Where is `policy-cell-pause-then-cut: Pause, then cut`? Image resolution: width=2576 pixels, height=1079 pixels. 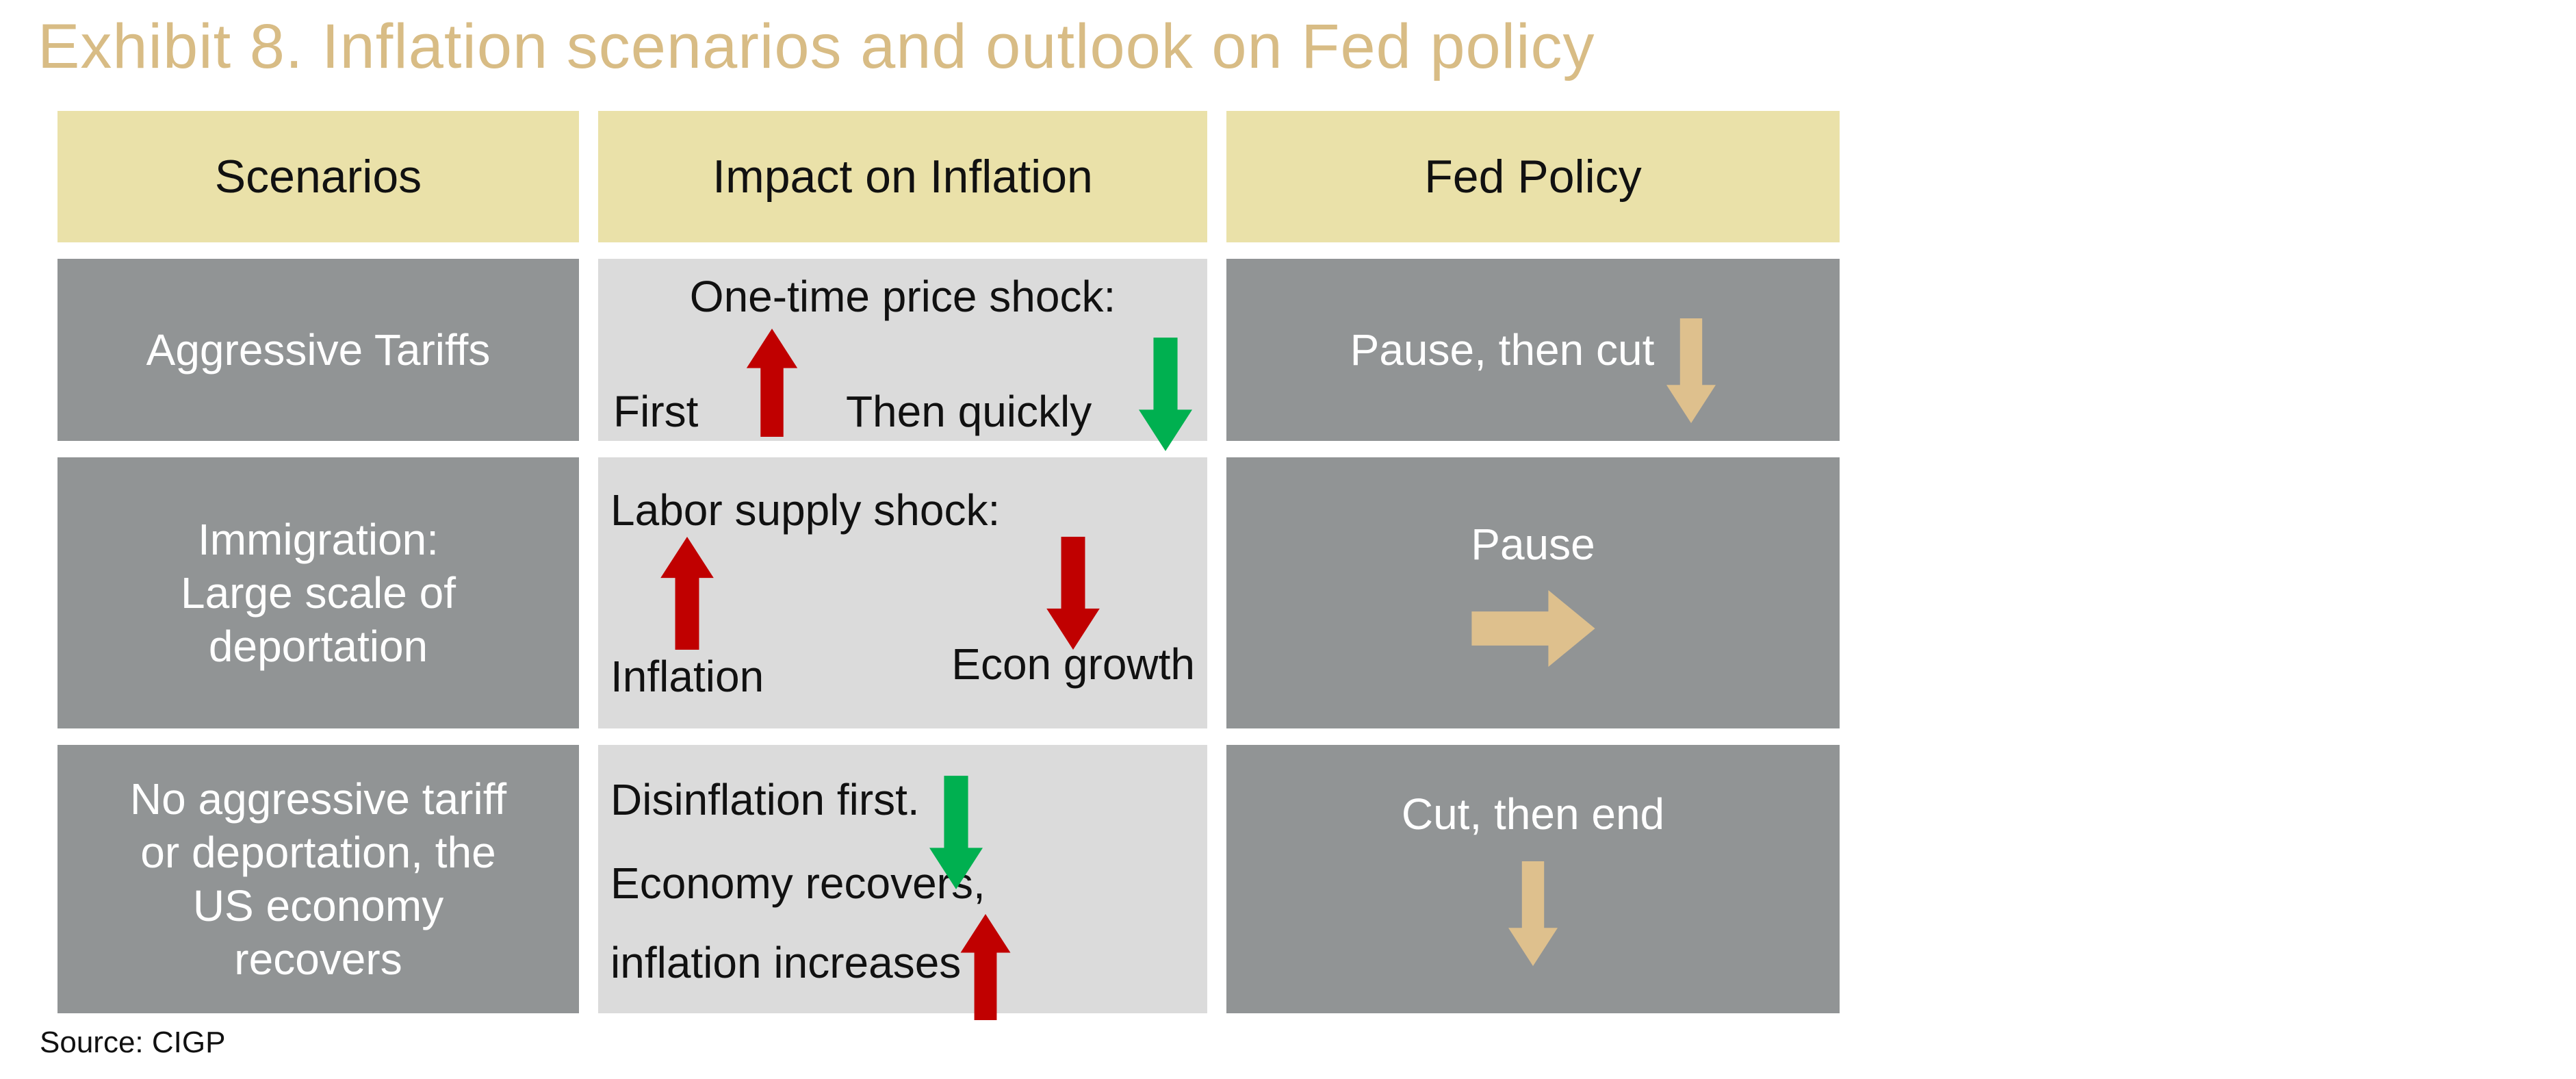
policy-cell-pause-then-cut: Pause, then cut is located at coordinates (1533, 350).